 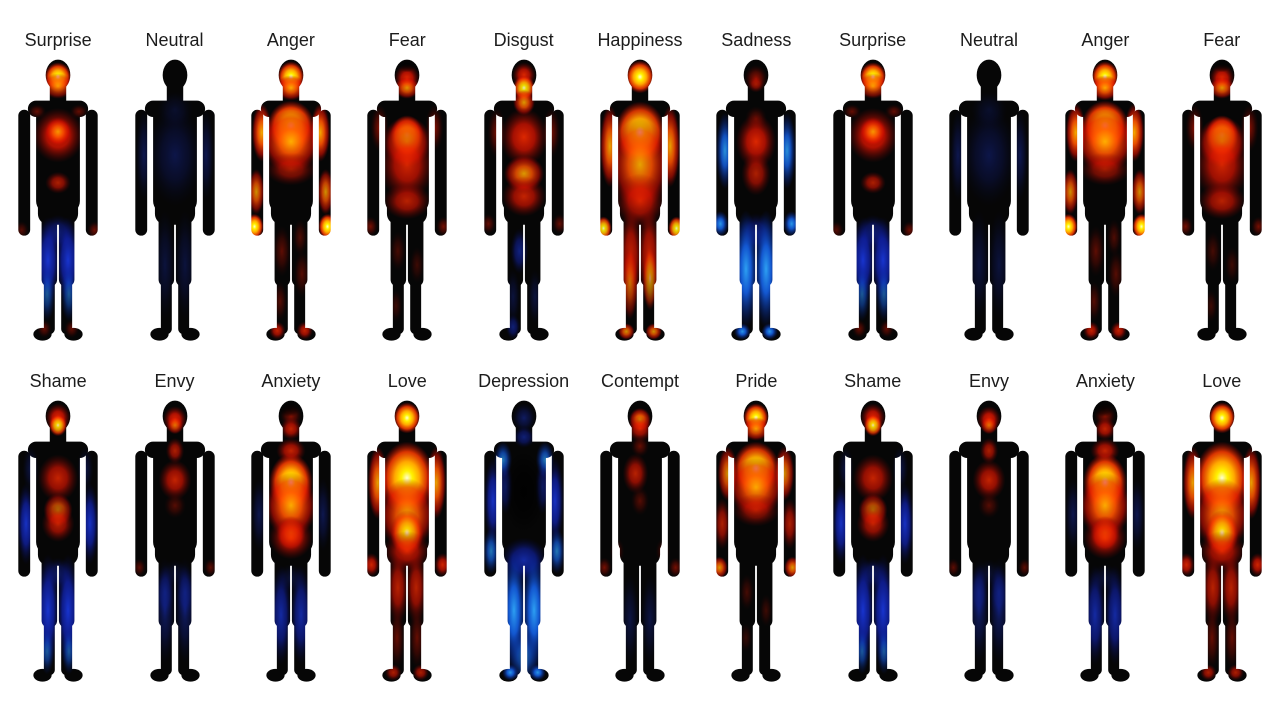 What do you see at coordinates (756, 542) in the screenshot?
I see `body-heatmap-pride` at bounding box center [756, 542].